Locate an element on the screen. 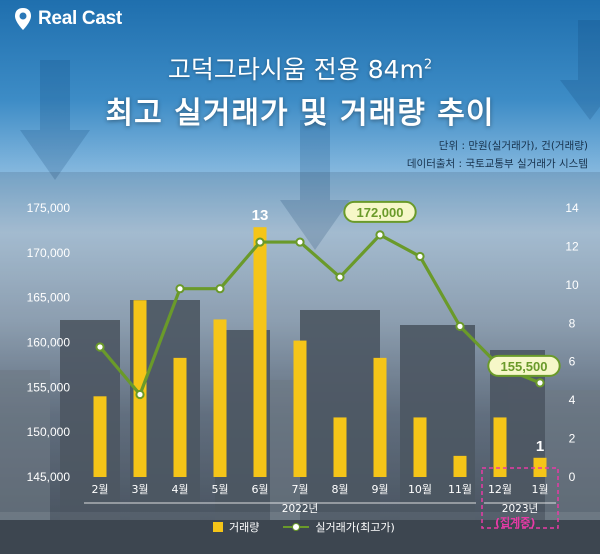 Image resolution: width=600 pixels, height=554 pixels. chart-title-line1: 고덕그라시움 전용 84m2 is located at coordinates (300, 69).